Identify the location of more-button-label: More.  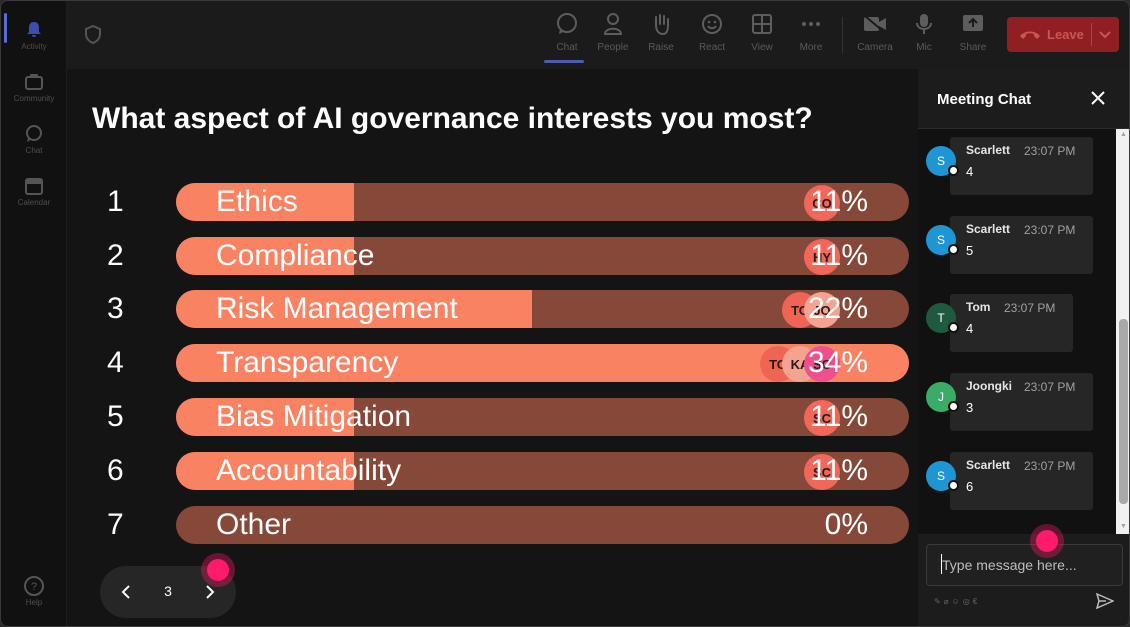
(811, 47).